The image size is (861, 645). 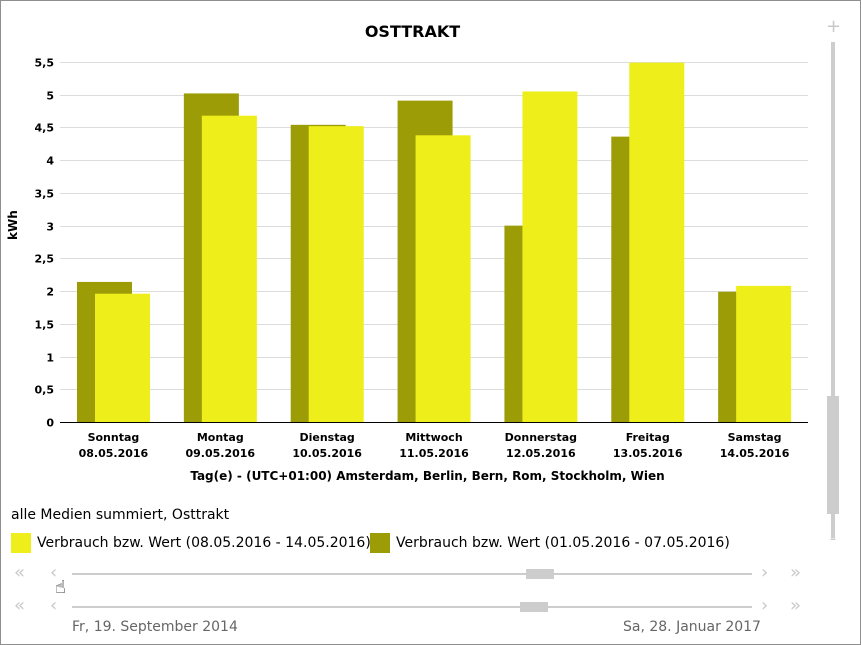 What do you see at coordinates (833, 538) in the screenshot?
I see `zoom-out-button: -` at bounding box center [833, 538].